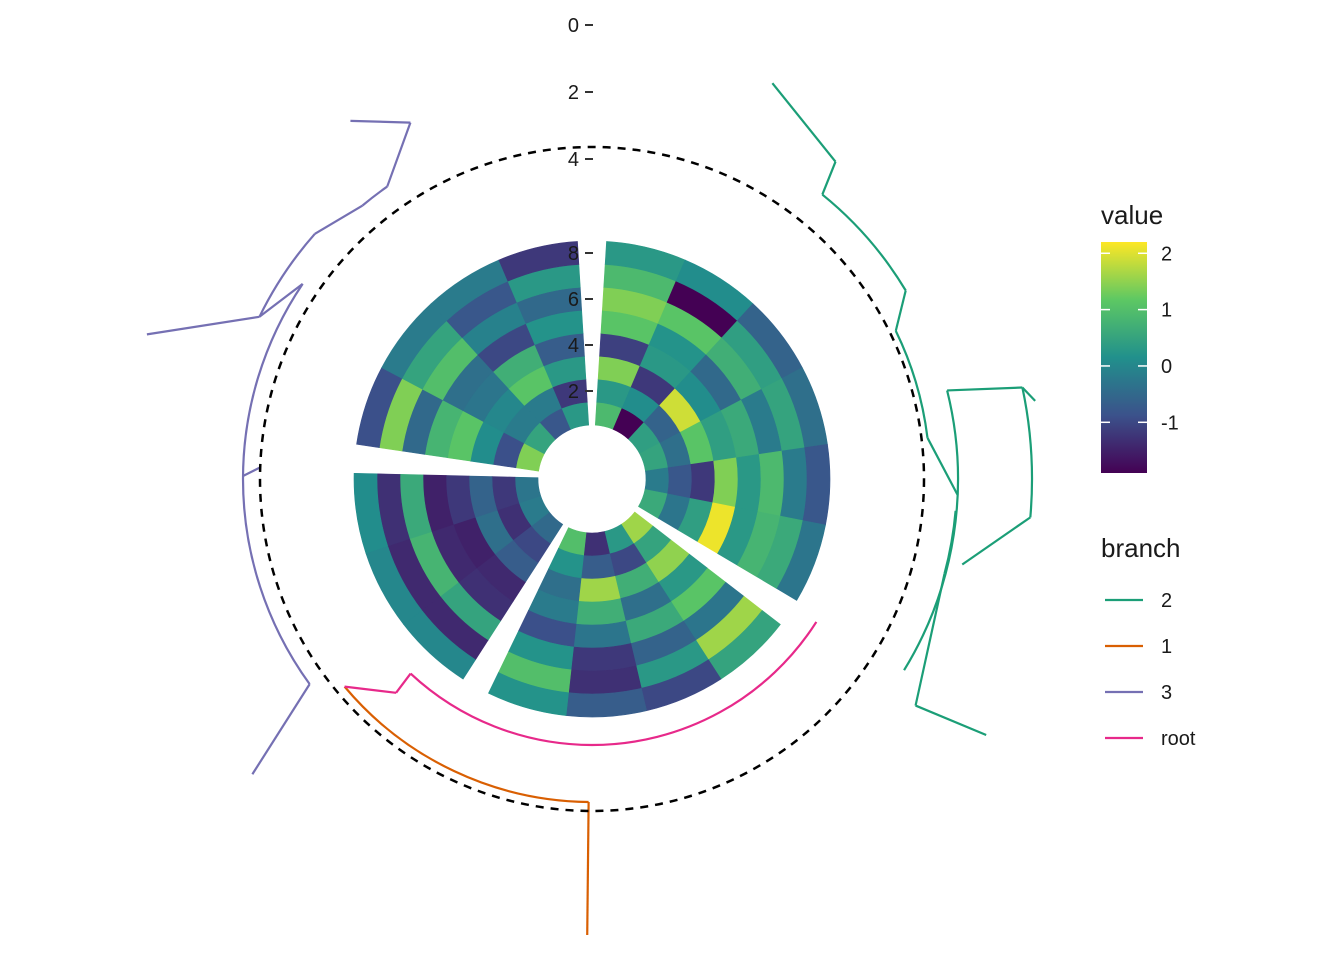 This screenshot has width=1344, height=960. Describe the element at coordinates (573, 254) in the screenshot. I see `axis-tick-label: 8` at that location.